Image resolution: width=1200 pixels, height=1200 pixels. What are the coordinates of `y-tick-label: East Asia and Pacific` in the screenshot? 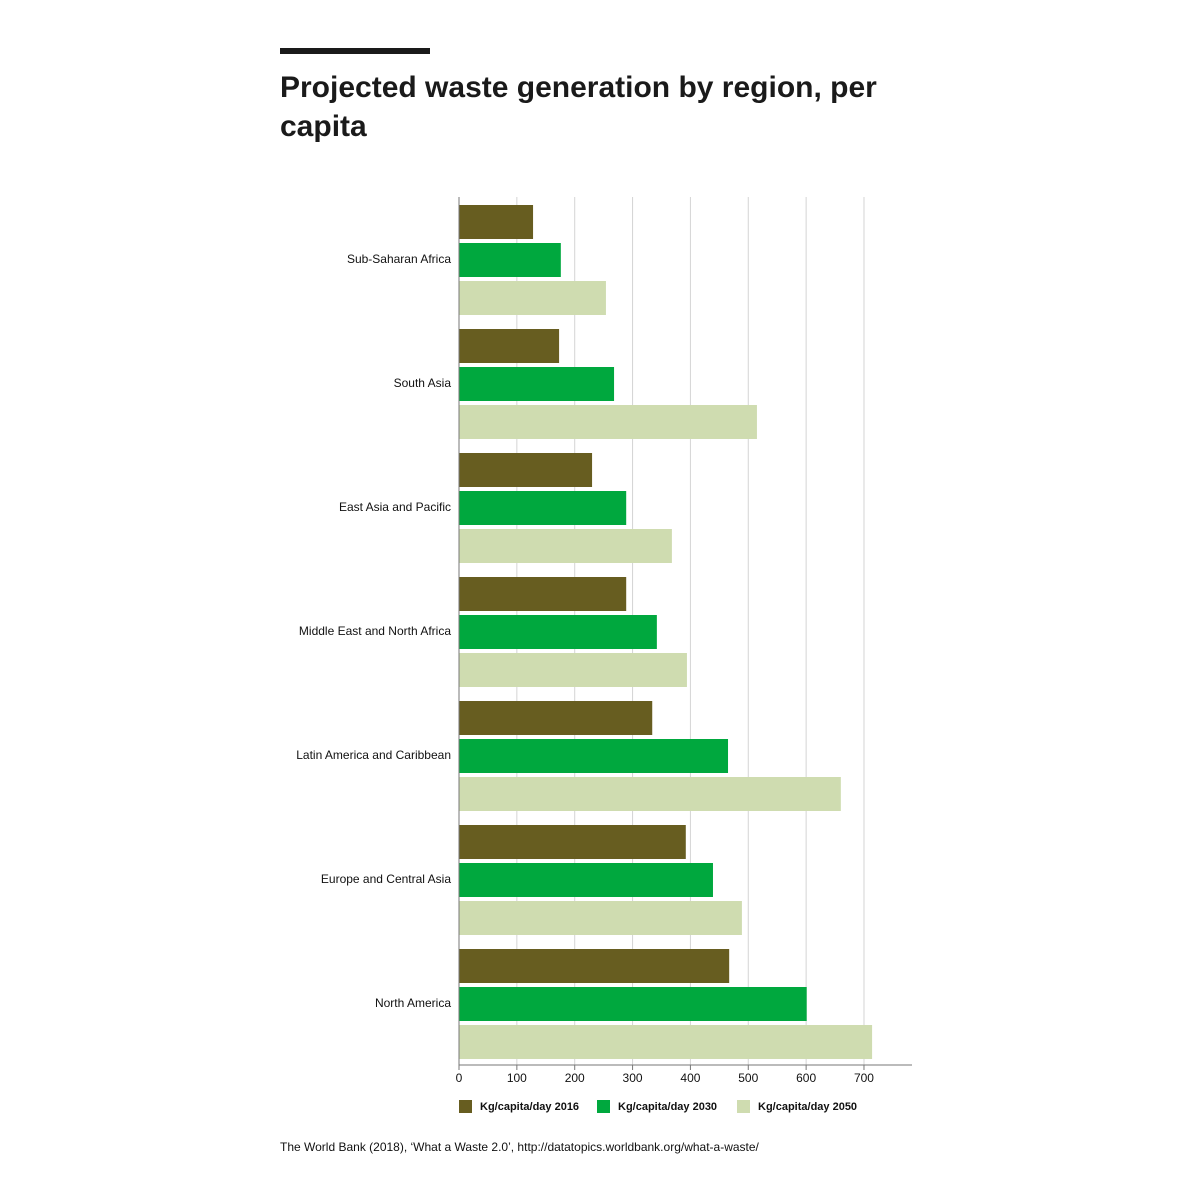 It's located at (395, 507).